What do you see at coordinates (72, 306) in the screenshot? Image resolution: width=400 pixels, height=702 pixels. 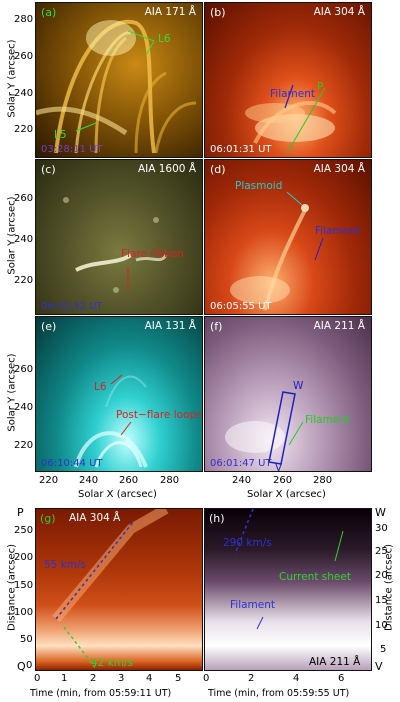 I see `panel-c-time: 06:01:52 UT` at bounding box center [72, 306].